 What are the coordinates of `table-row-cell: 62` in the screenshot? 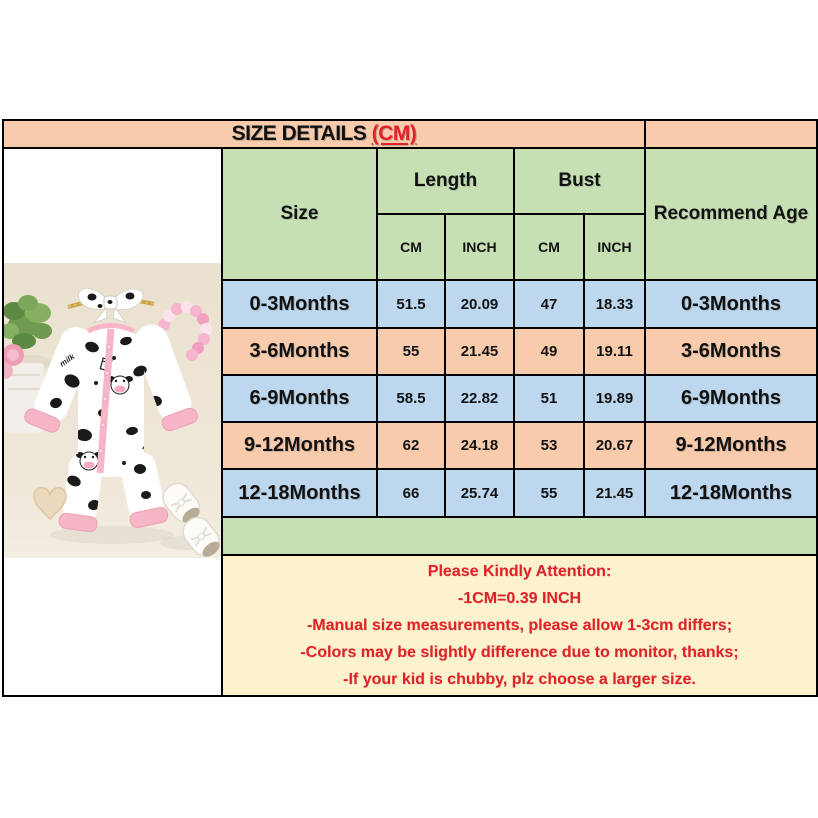 It's located at (412, 446).